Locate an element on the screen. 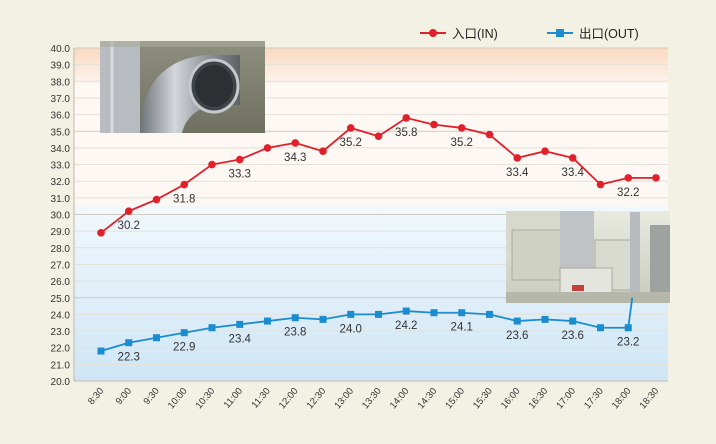 This screenshot has height=444, width=716. y-tick-label: 34.0 is located at coordinates (61, 149).